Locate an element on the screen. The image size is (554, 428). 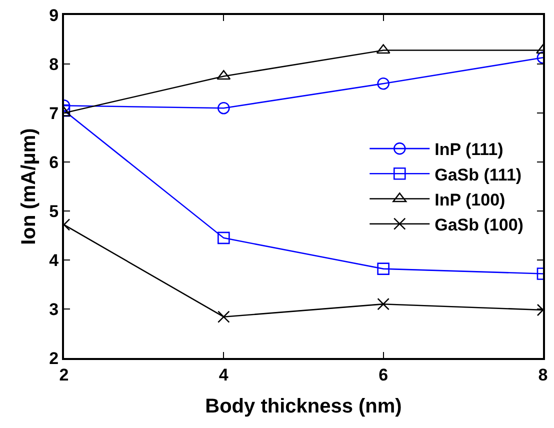
legend-label: GaSb (100) is located at coordinates (479, 224).